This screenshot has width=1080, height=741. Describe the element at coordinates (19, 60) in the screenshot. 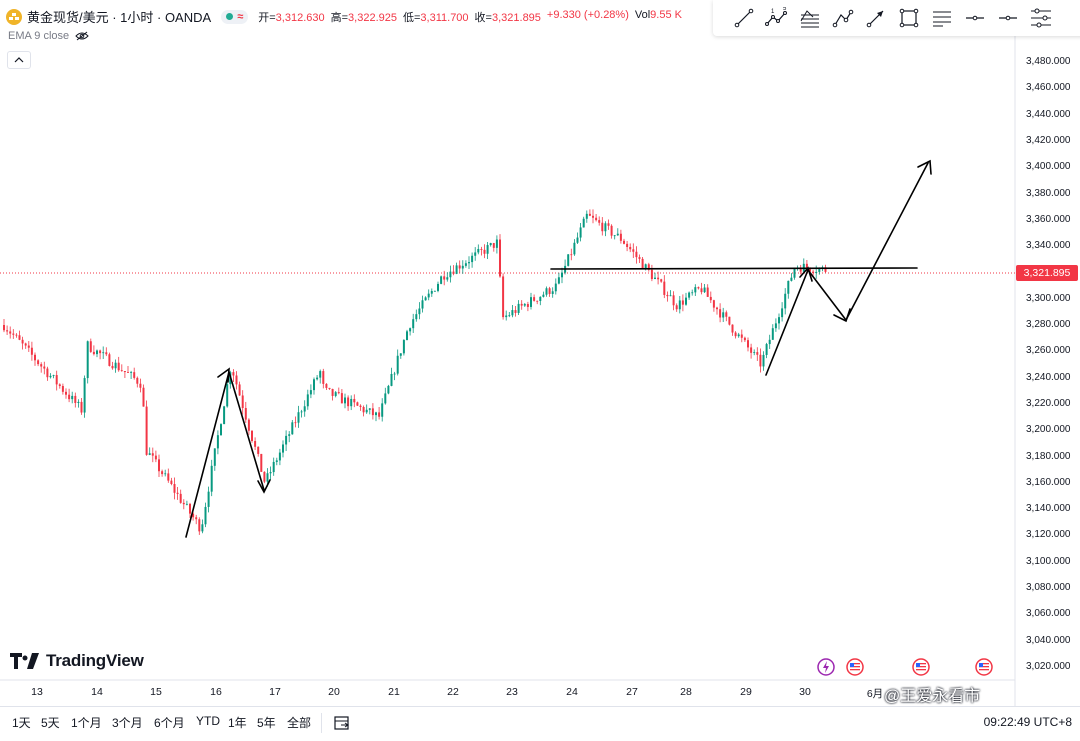

I see `collapse-legend-button` at that location.